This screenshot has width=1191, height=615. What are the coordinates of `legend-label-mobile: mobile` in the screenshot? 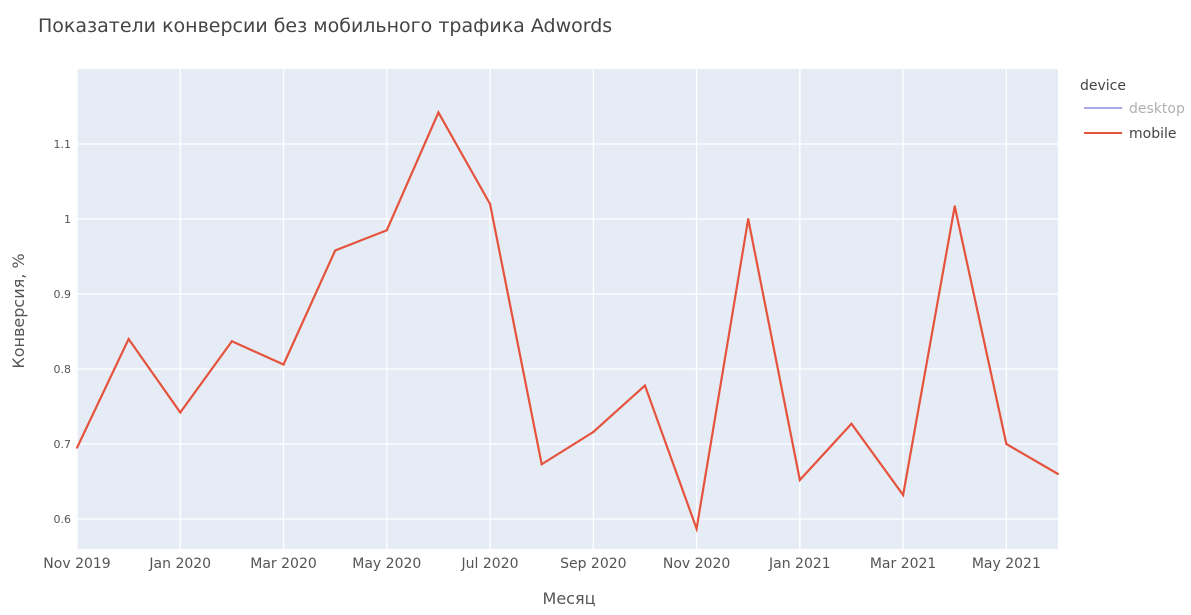 It's located at (1152, 134).